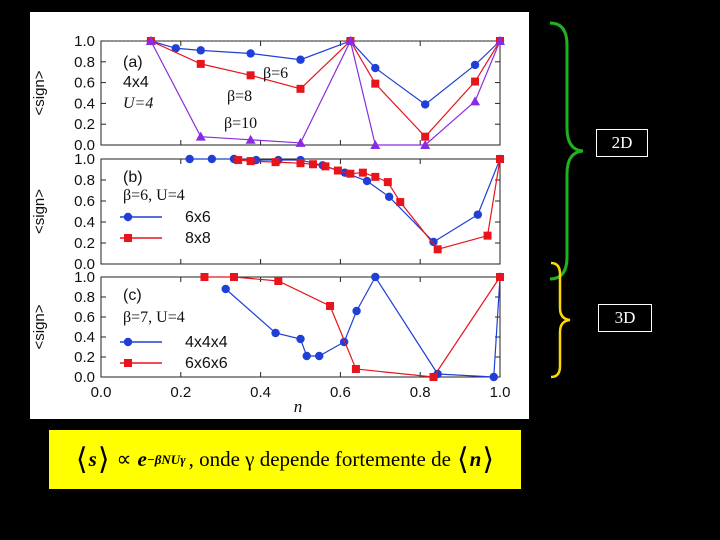  I want to click on legend-c-label-0: 4x4x4, so click(206, 342).